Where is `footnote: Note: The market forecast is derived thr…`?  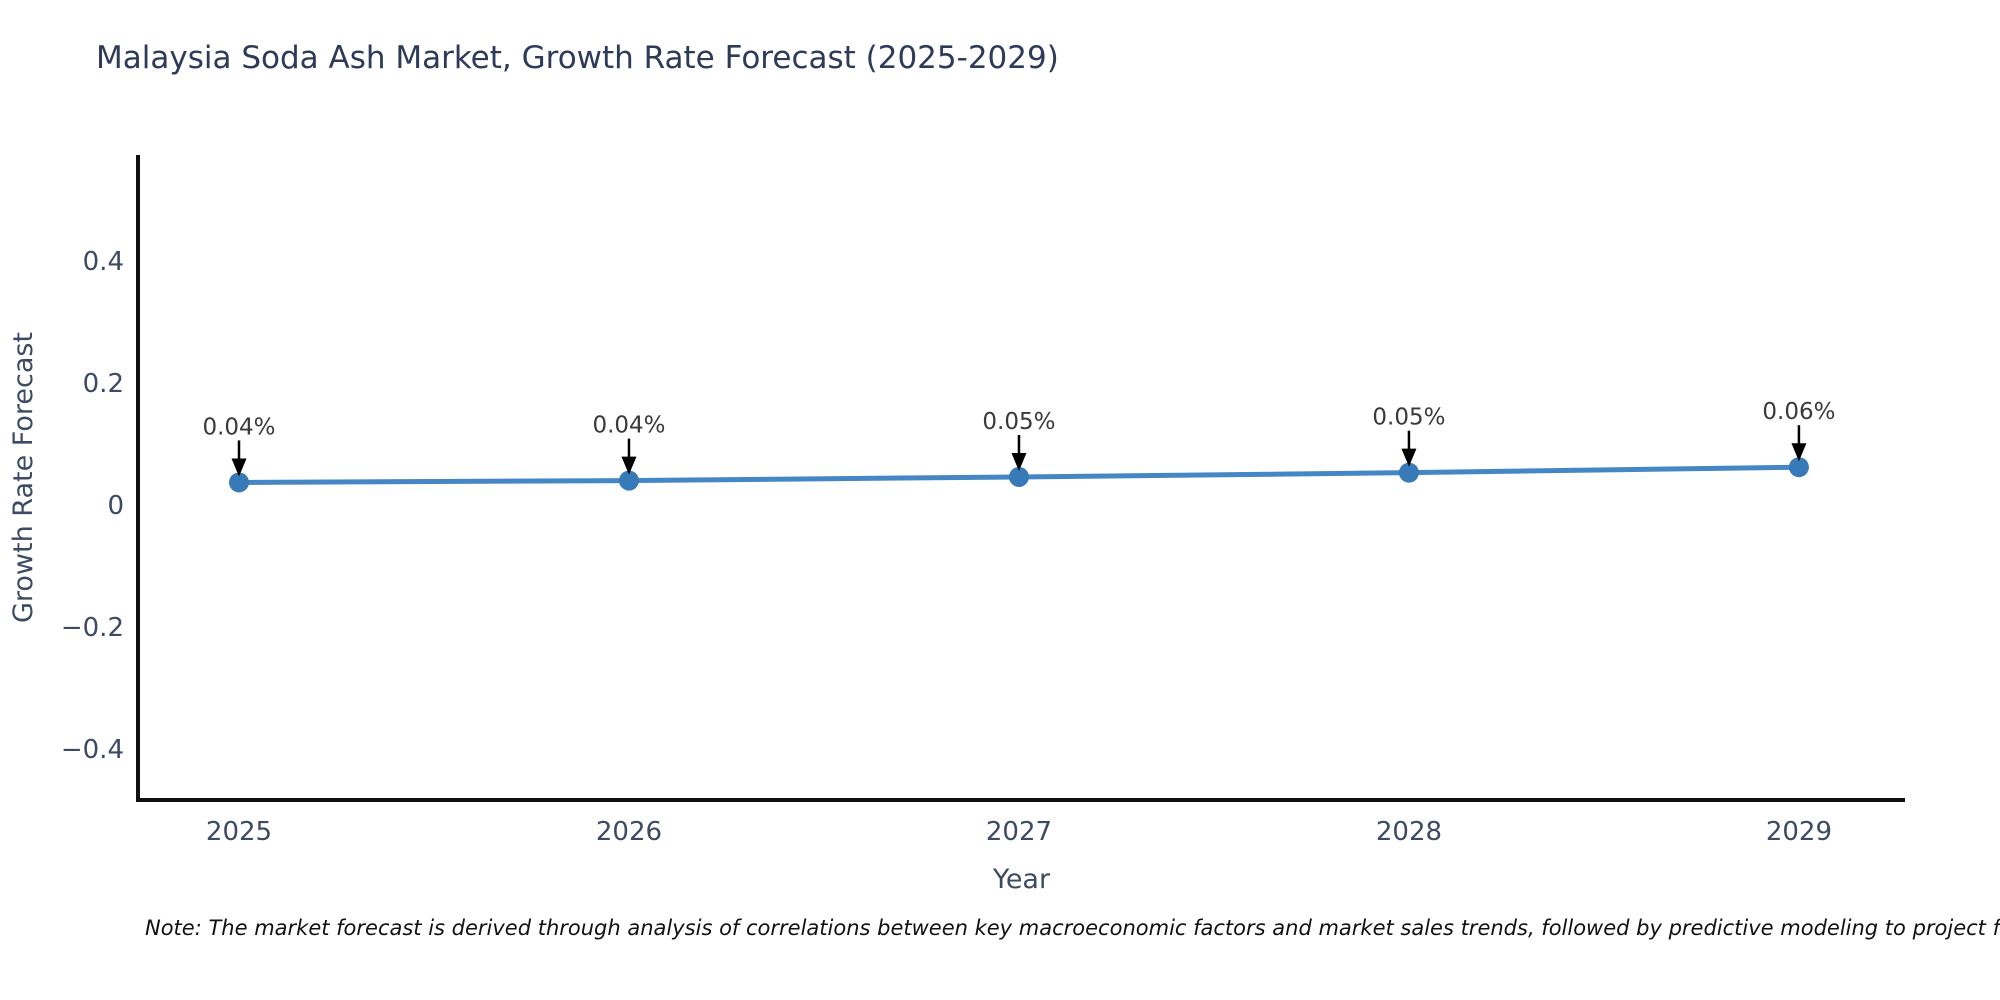 footnote: Note: The market forecast is derived thr… is located at coordinates (1072, 928).